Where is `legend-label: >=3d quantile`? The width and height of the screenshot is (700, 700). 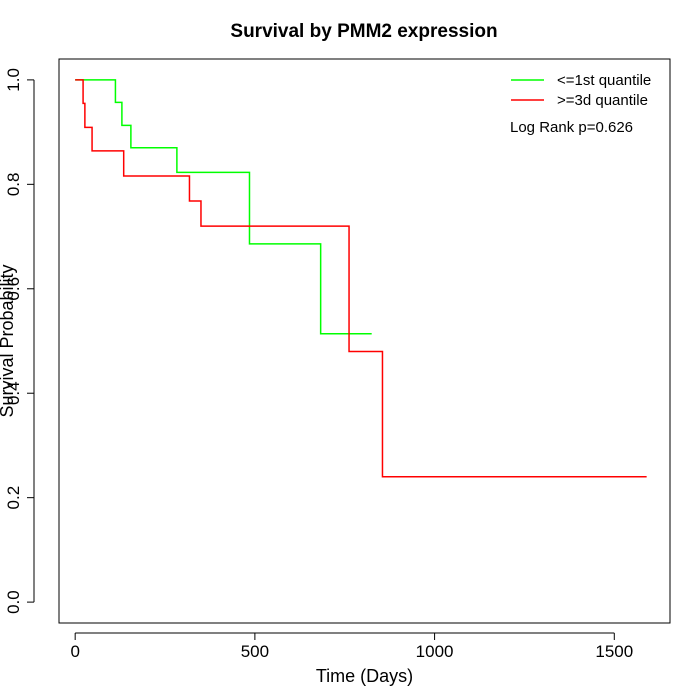
legend-label: >=3d quantile is located at coordinates (602, 100).